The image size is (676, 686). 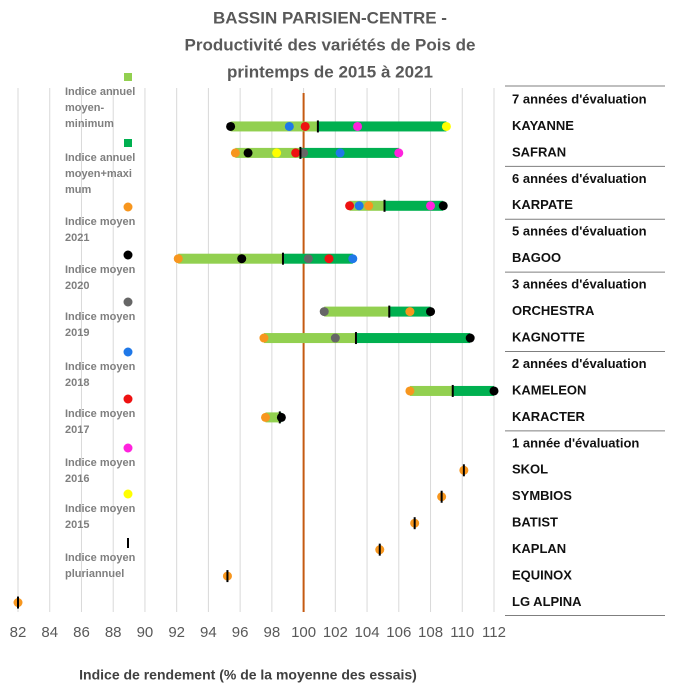 I want to click on group-label: 5 années d'évaluation, so click(x=579, y=231).